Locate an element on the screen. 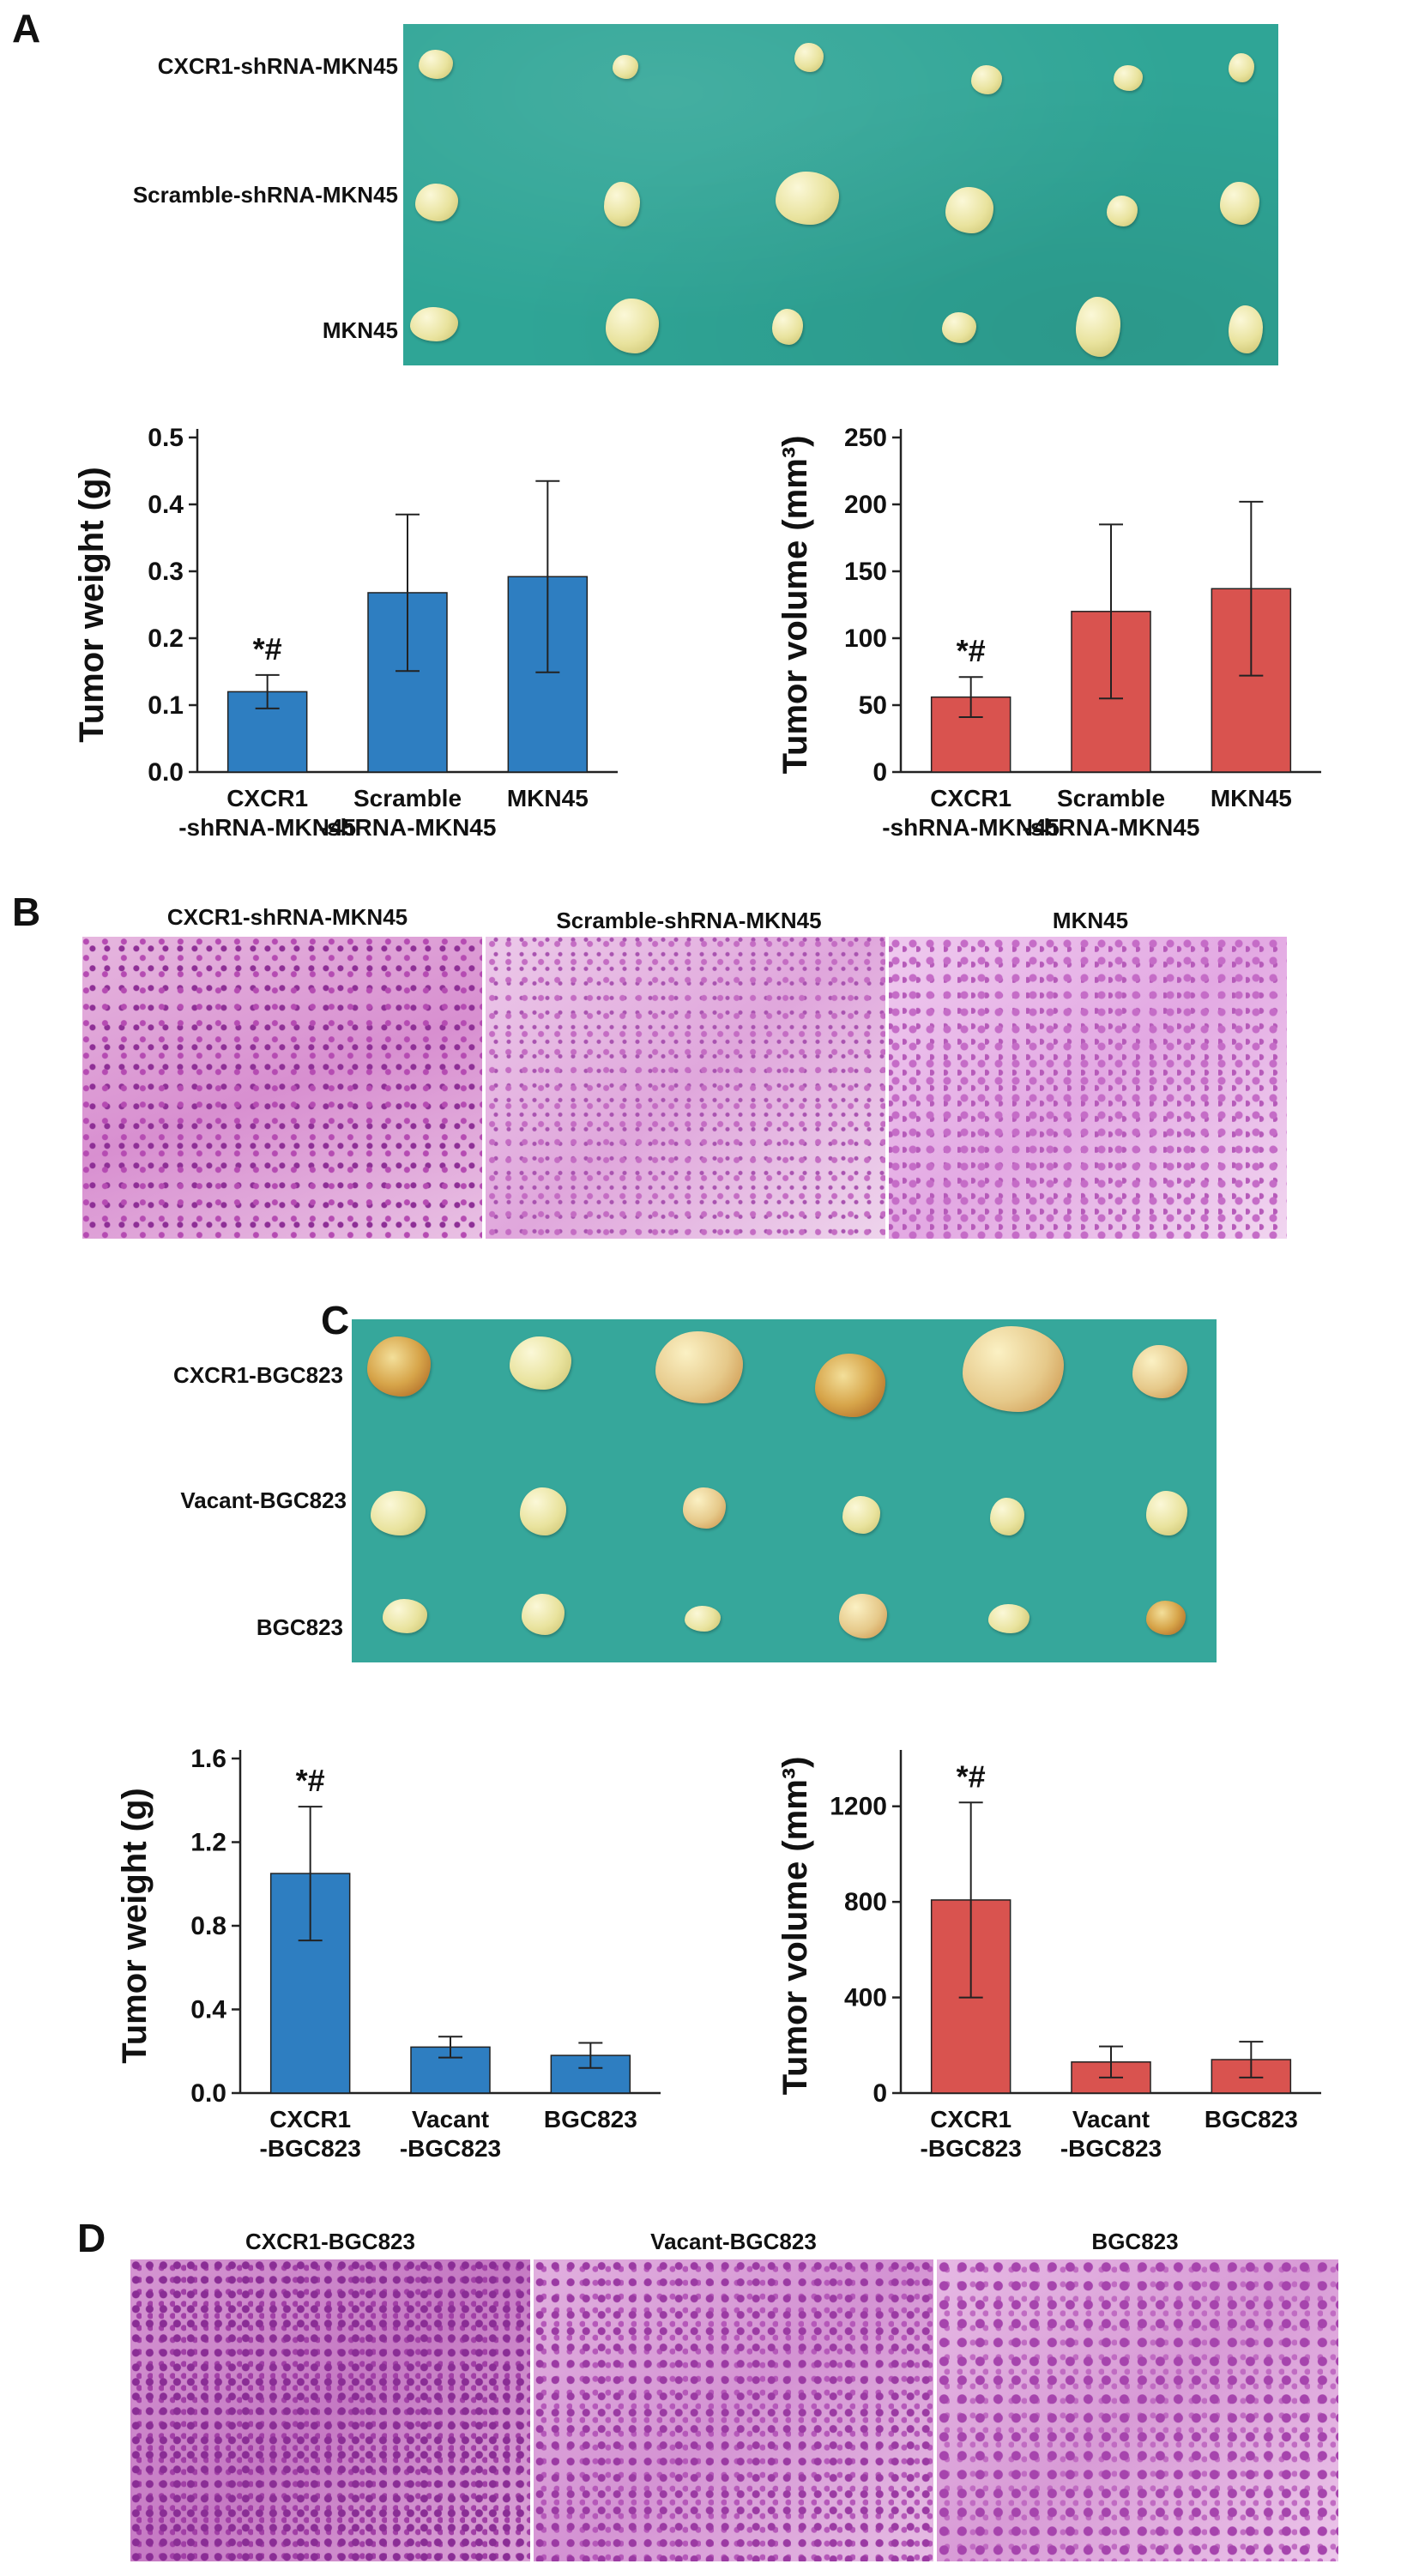 The width and height of the screenshot is (1419, 2576). y-tick-label: 200 is located at coordinates (865, 505).